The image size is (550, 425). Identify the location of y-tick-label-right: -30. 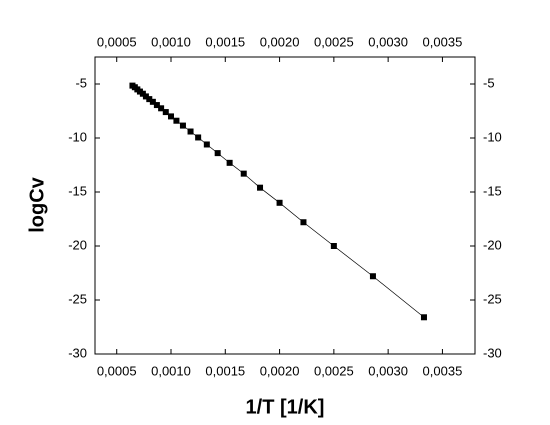
(492, 352).